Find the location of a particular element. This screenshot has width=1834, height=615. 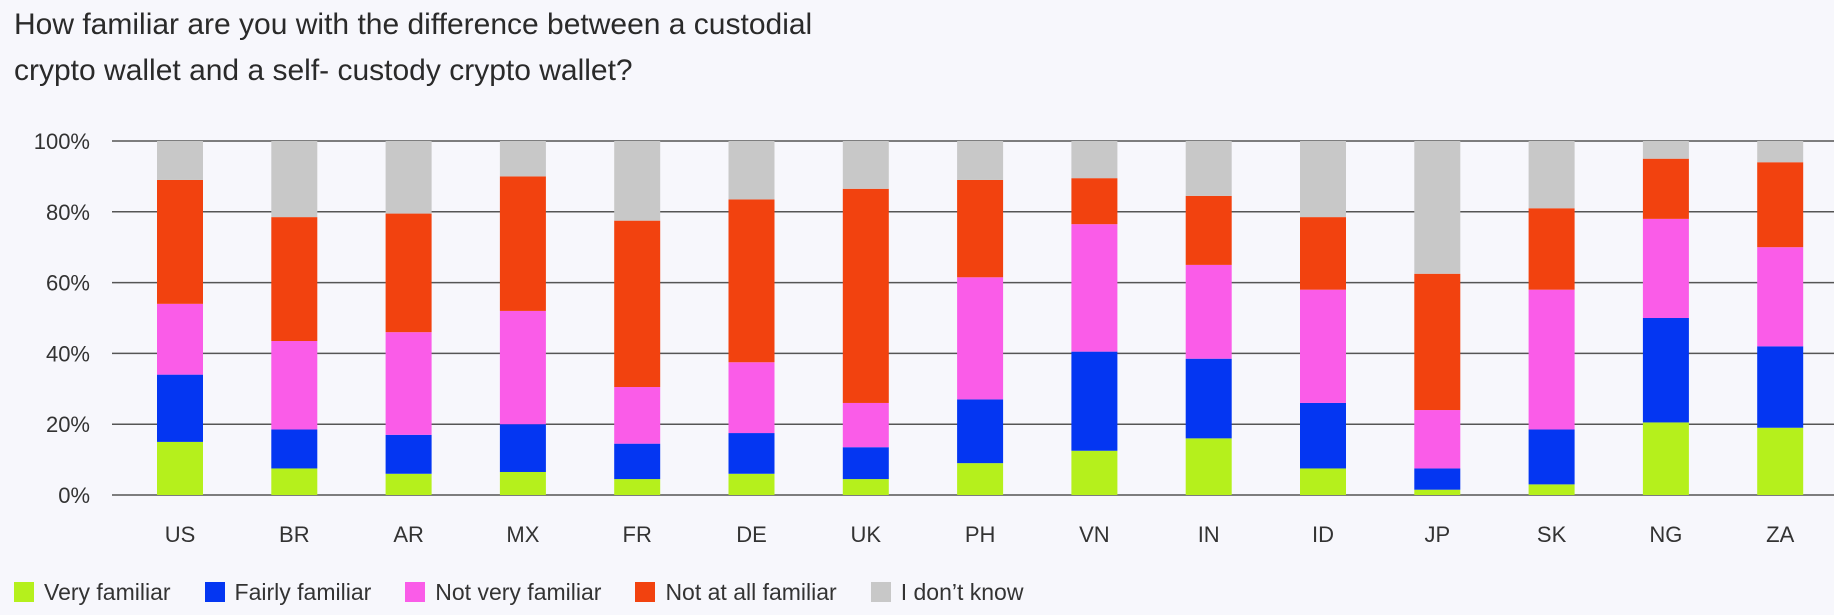

bar-id-very-familiar is located at coordinates (1323, 481).